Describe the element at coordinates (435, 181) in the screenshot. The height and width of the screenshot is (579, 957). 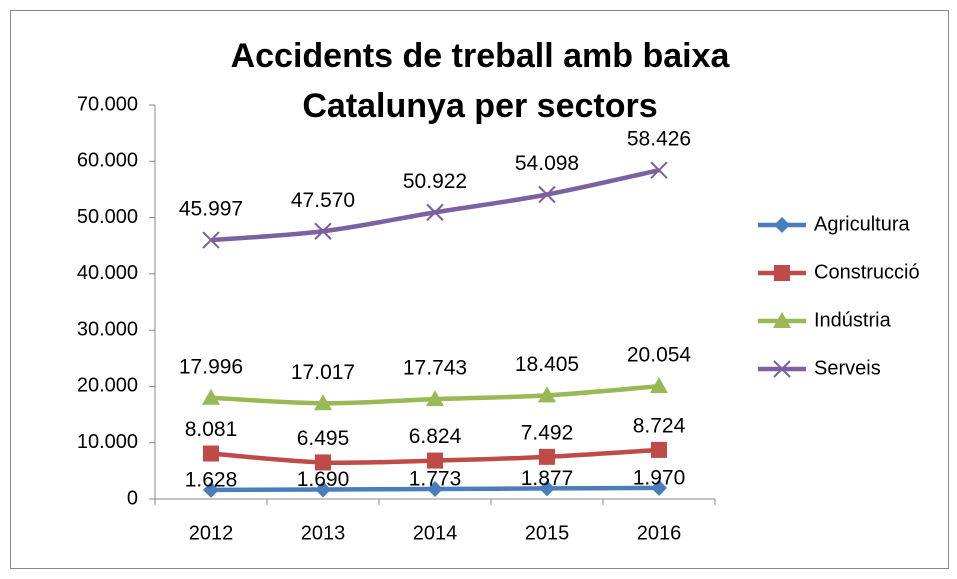
I see `data-label: 50.922` at that location.